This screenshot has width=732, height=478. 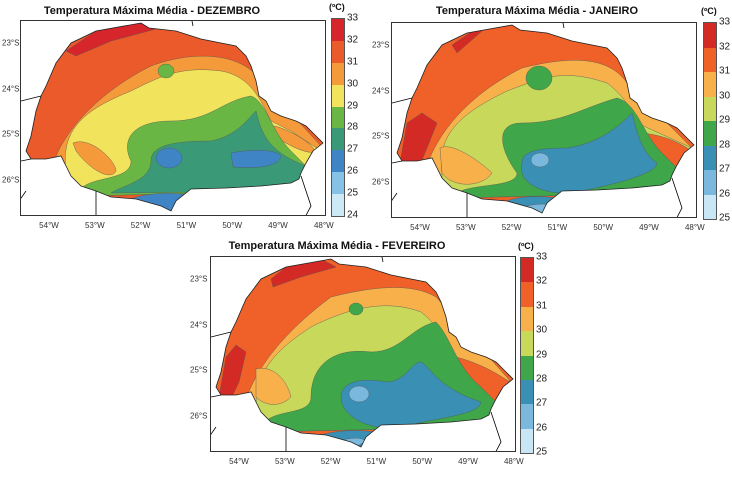 I want to click on colorbar-tick-label: 24, so click(x=353, y=215).